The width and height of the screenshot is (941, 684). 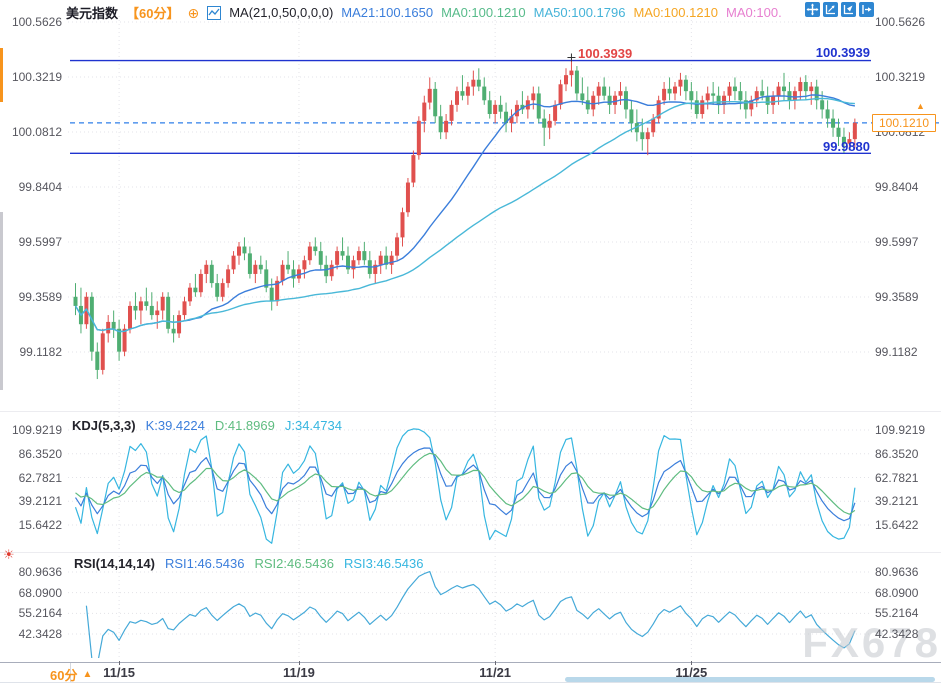 I want to click on ma0-value-1: MA0:100.1210, so click(x=483, y=12).